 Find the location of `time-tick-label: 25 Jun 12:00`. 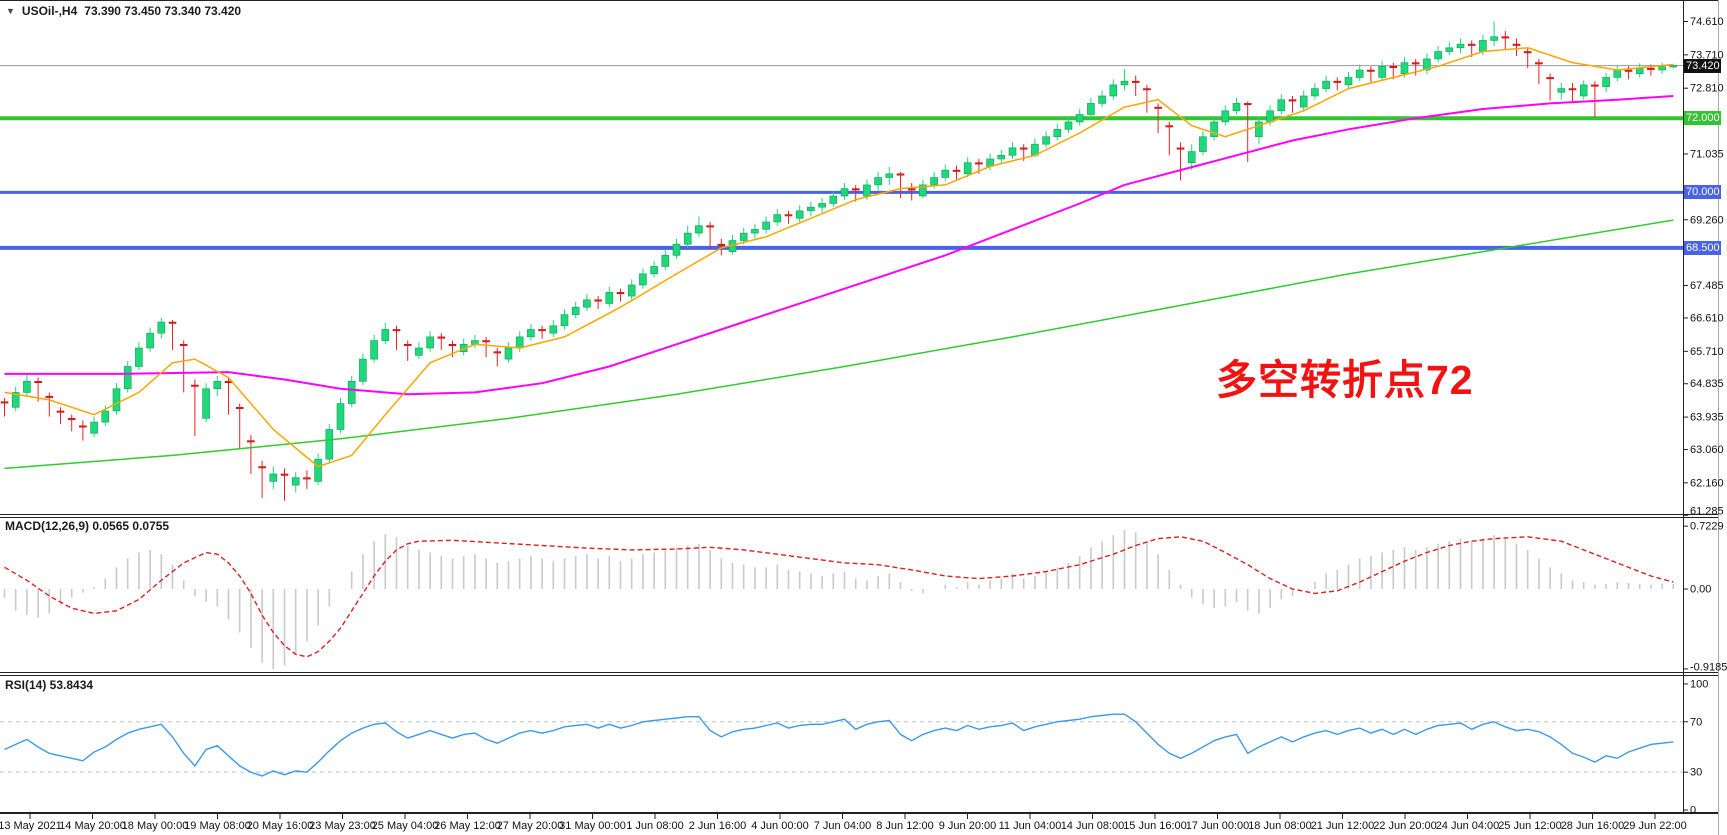

time-tick-label: 25 Jun 12:00 is located at coordinates (1530, 826).